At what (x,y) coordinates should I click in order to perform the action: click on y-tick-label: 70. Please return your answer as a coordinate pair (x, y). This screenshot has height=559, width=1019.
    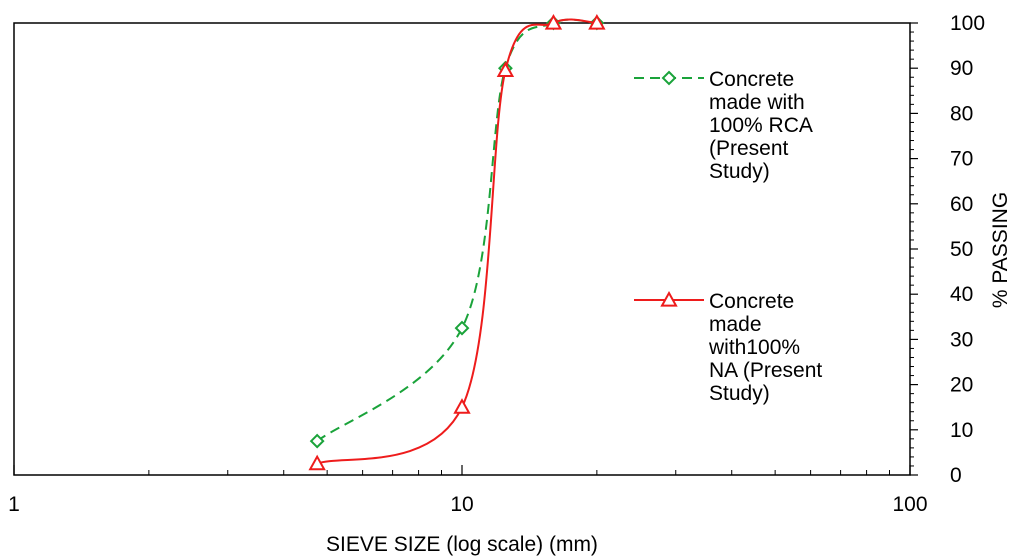
    Looking at the image, I should click on (961, 159).